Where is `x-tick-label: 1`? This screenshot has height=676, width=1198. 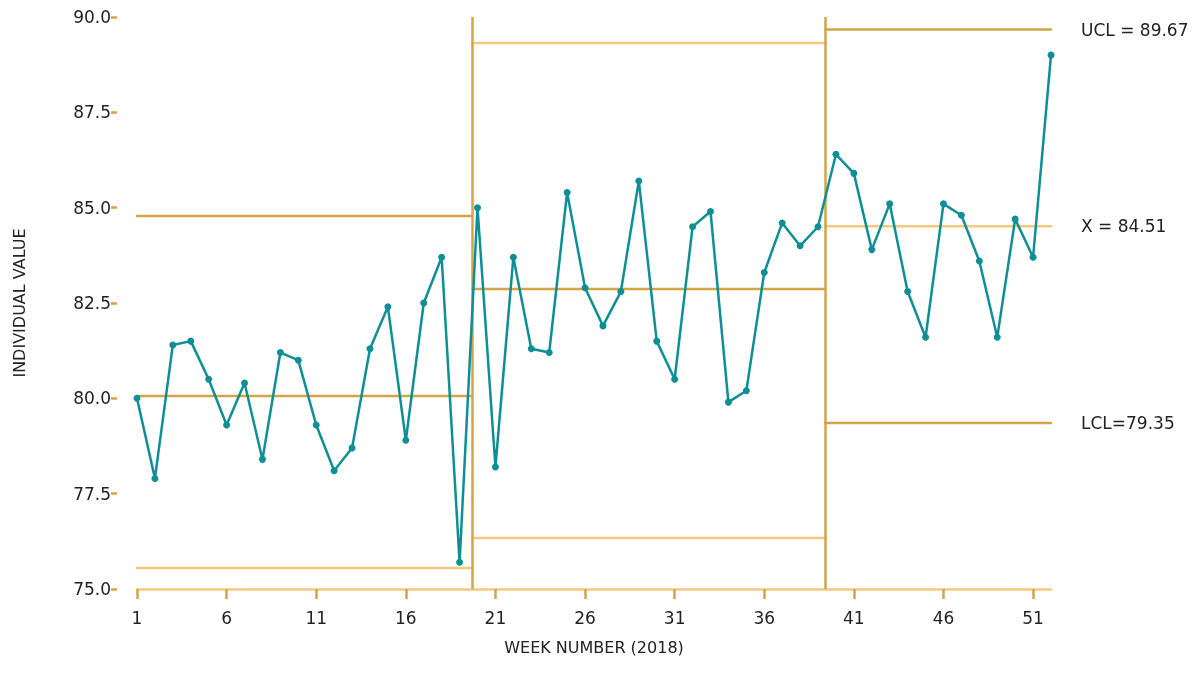
x-tick-label: 1 is located at coordinates (137, 617).